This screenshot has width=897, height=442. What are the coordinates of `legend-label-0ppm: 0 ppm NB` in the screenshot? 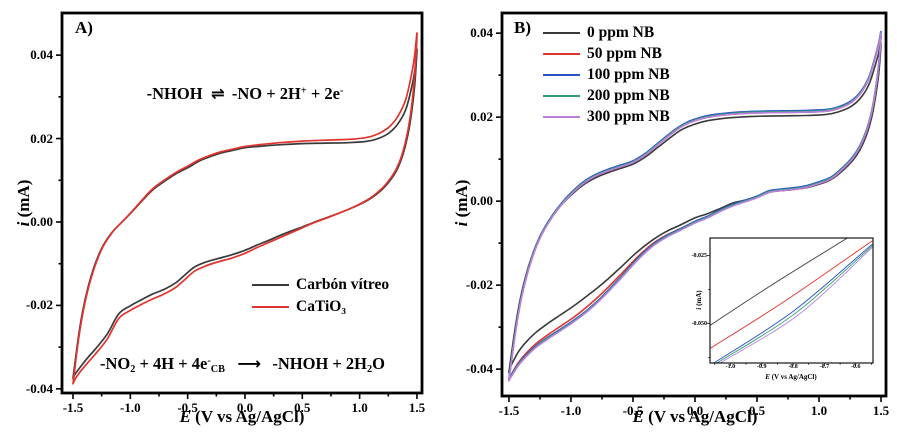 It's located at (621, 32).